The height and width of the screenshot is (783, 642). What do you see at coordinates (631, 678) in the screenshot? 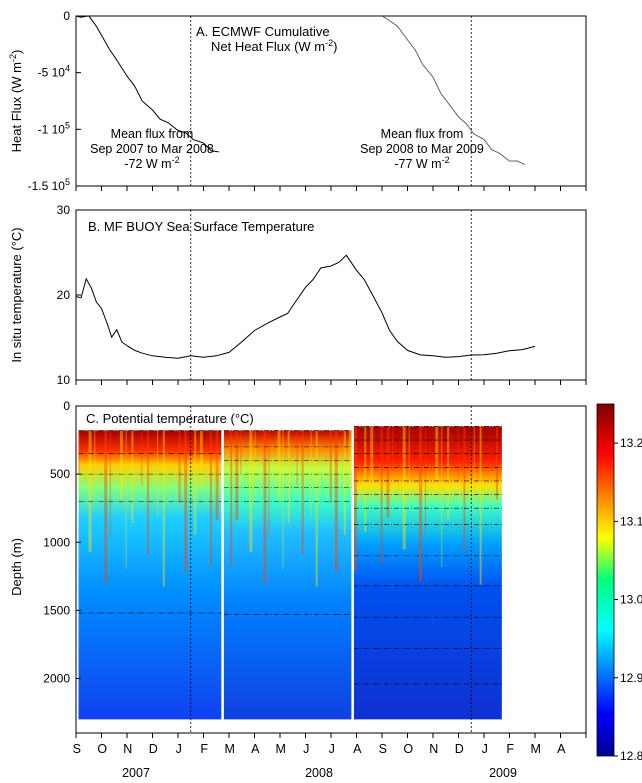
I see `colorbar-tick-label: 12.9` at bounding box center [631, 678].